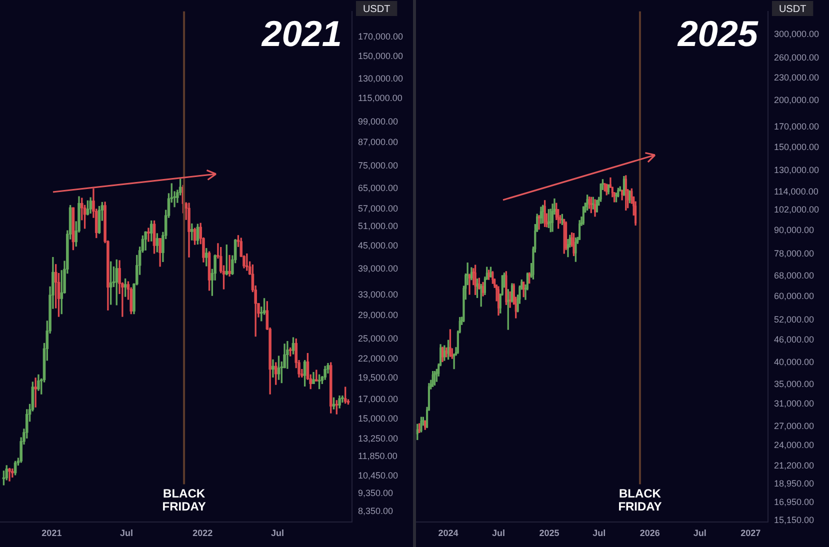  Describe the element at coordinates (448, 533) in the screenshot. I see `x-tick-label: 2024` at that location.